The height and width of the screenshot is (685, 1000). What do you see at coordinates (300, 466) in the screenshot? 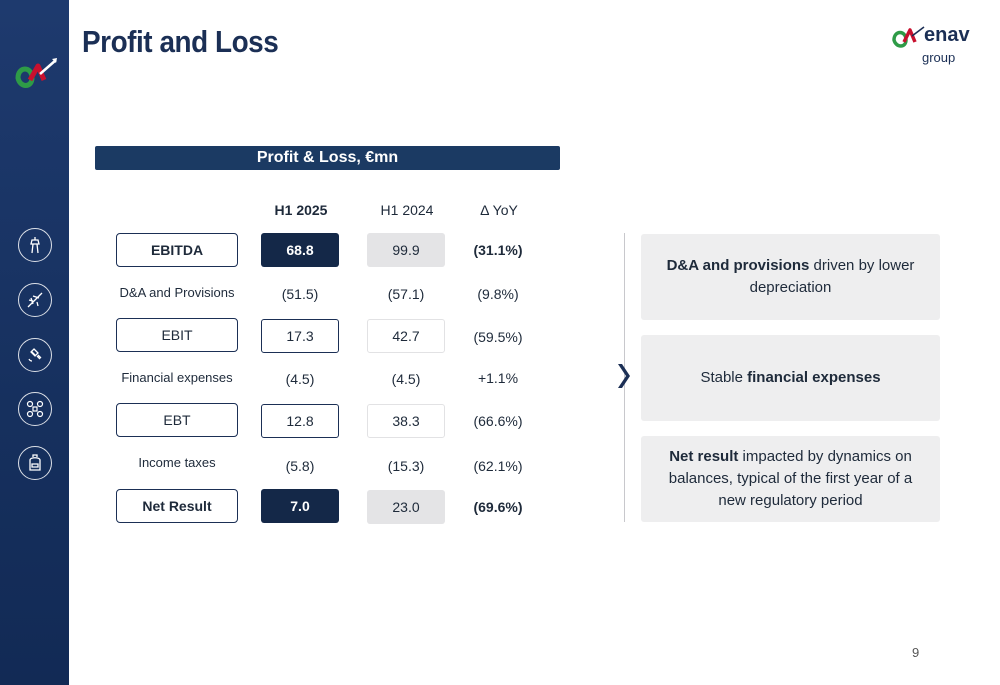
I see `cell-taxes-h1-2025: (5.8)` at bounding box center [300, 466].